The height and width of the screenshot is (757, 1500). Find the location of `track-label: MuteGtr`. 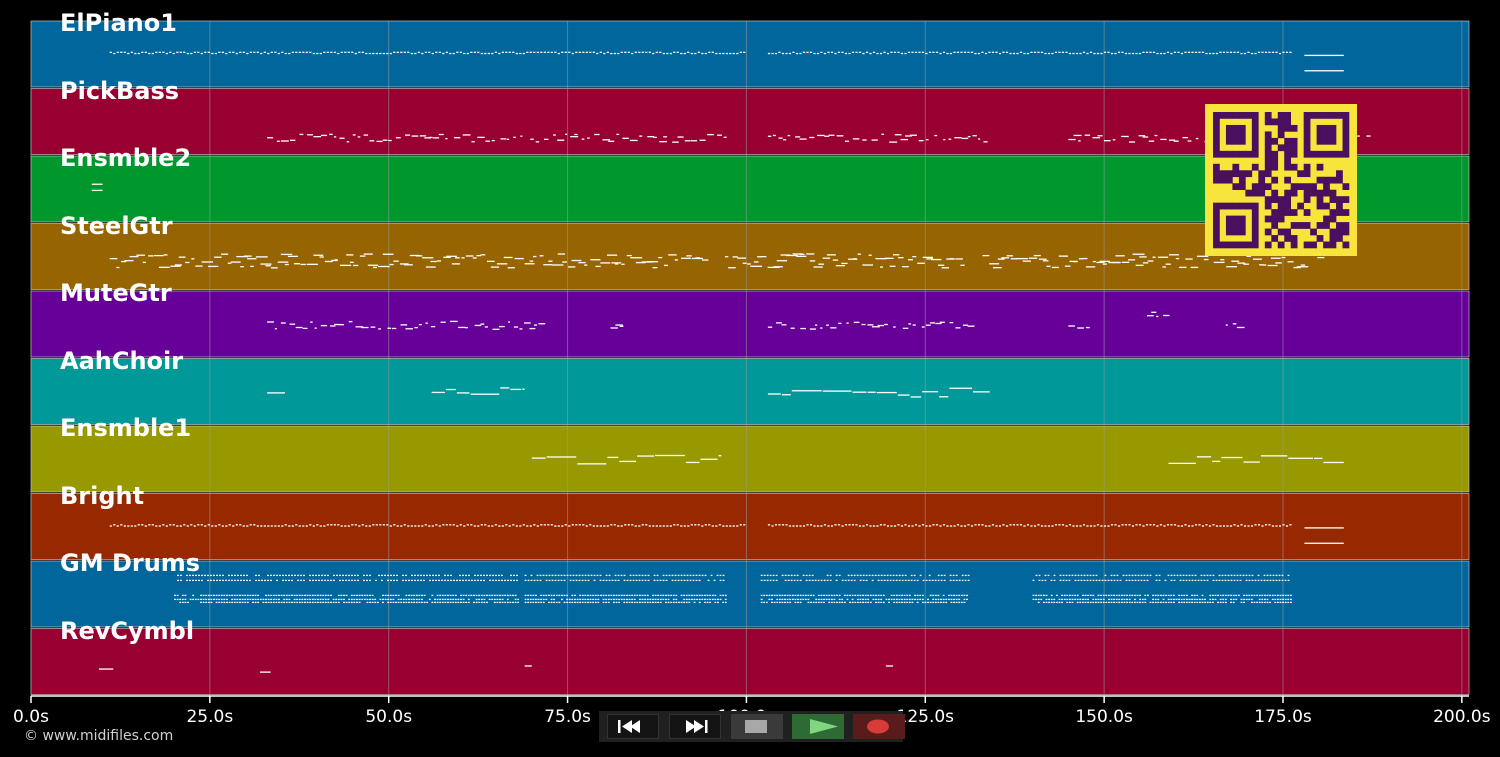

track-label: MuteGtr is located at coordinates (116, 293).